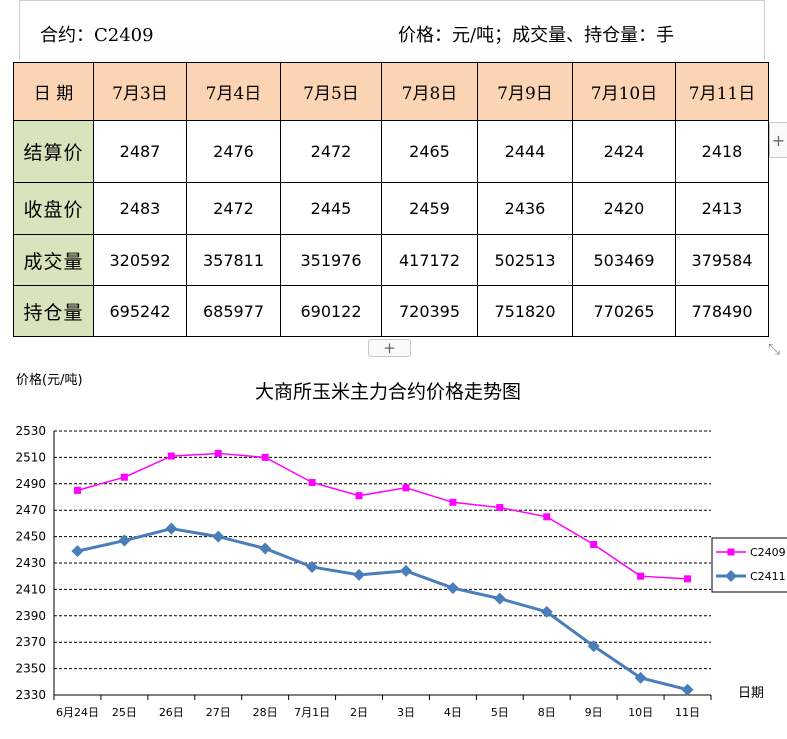  What do you see at coordinates (722, 208) in the screenshot?
I see `table-cell: 2413` at bounding box center [722, 208].